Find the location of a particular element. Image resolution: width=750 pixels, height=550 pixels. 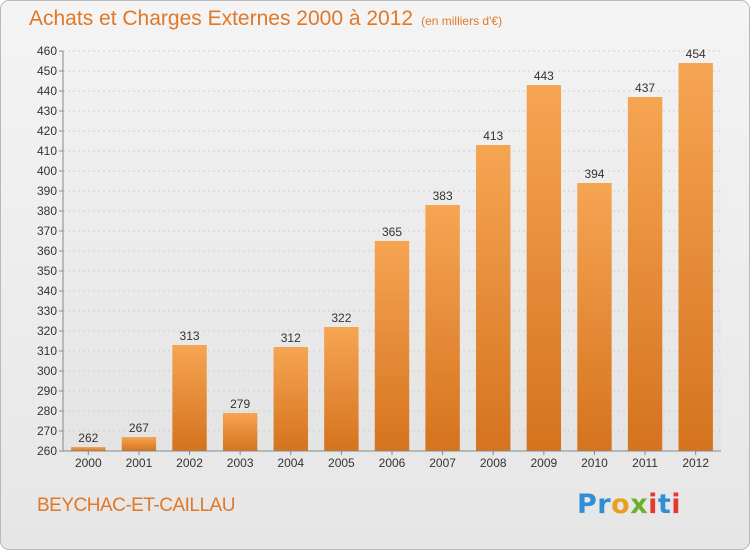

data-label-2008: 413 is located at coordinates (493, 136).